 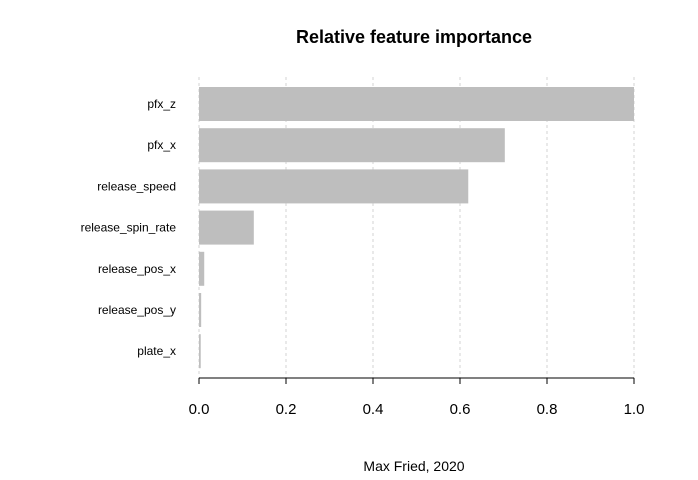 I want to click on bar-pfx-z, so click(x=416, y=104).